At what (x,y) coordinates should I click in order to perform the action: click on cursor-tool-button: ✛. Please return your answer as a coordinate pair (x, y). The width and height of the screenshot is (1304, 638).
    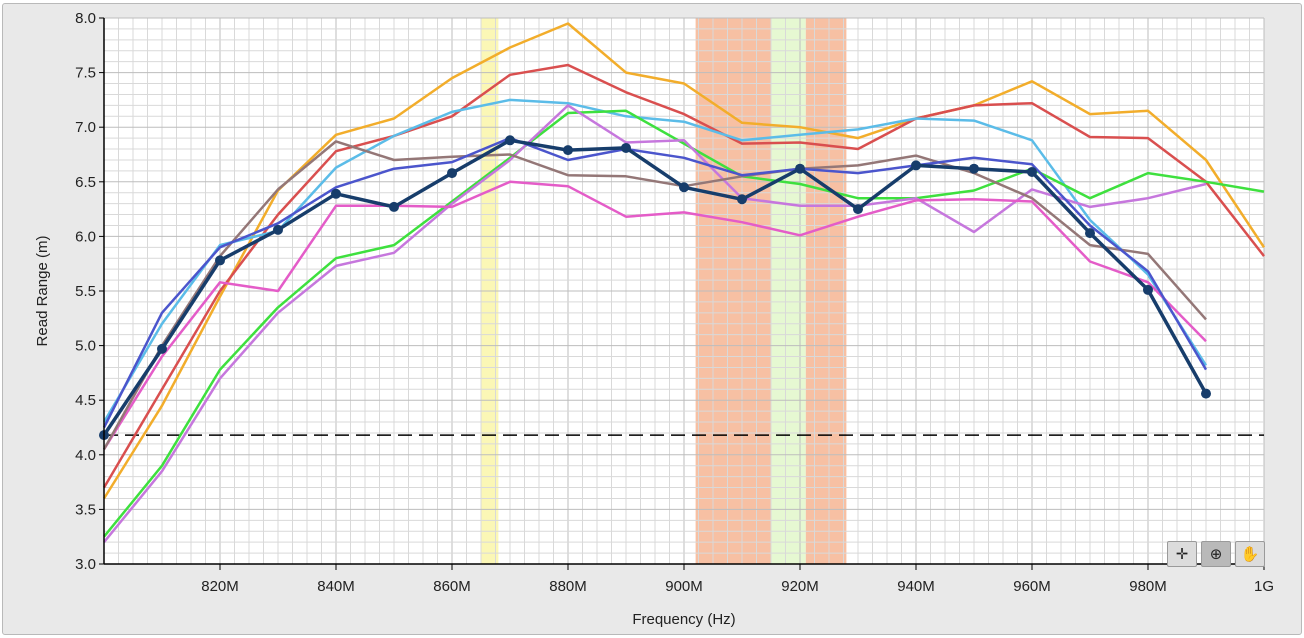
    Looking at the image, I should click on (1182, 554).